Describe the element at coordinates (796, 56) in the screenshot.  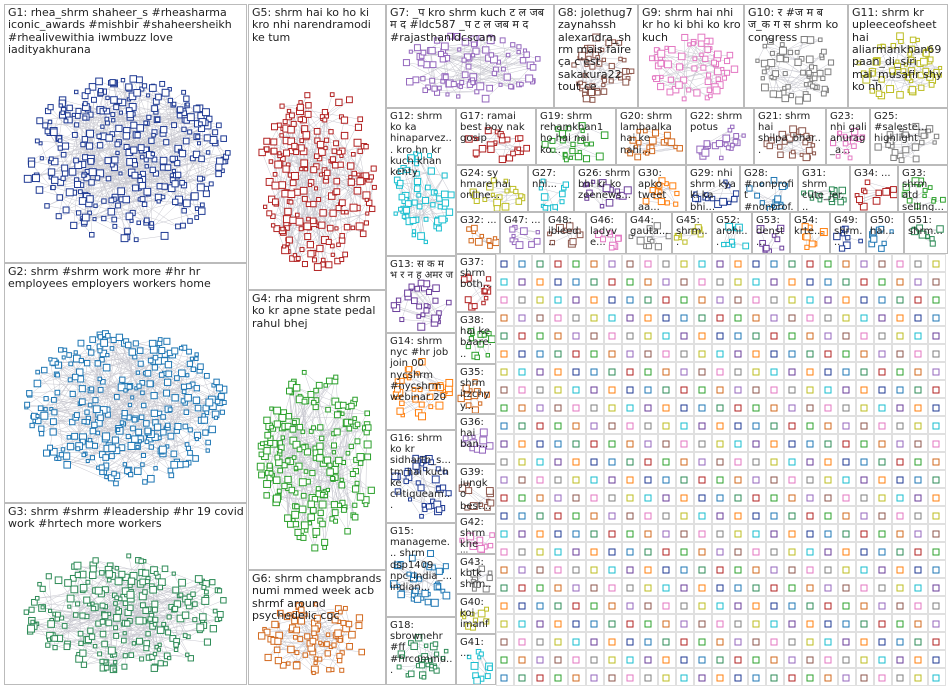
I see `group-panel: G10: र #ज म ब ज_क ग स shrm ko congress` at that location.